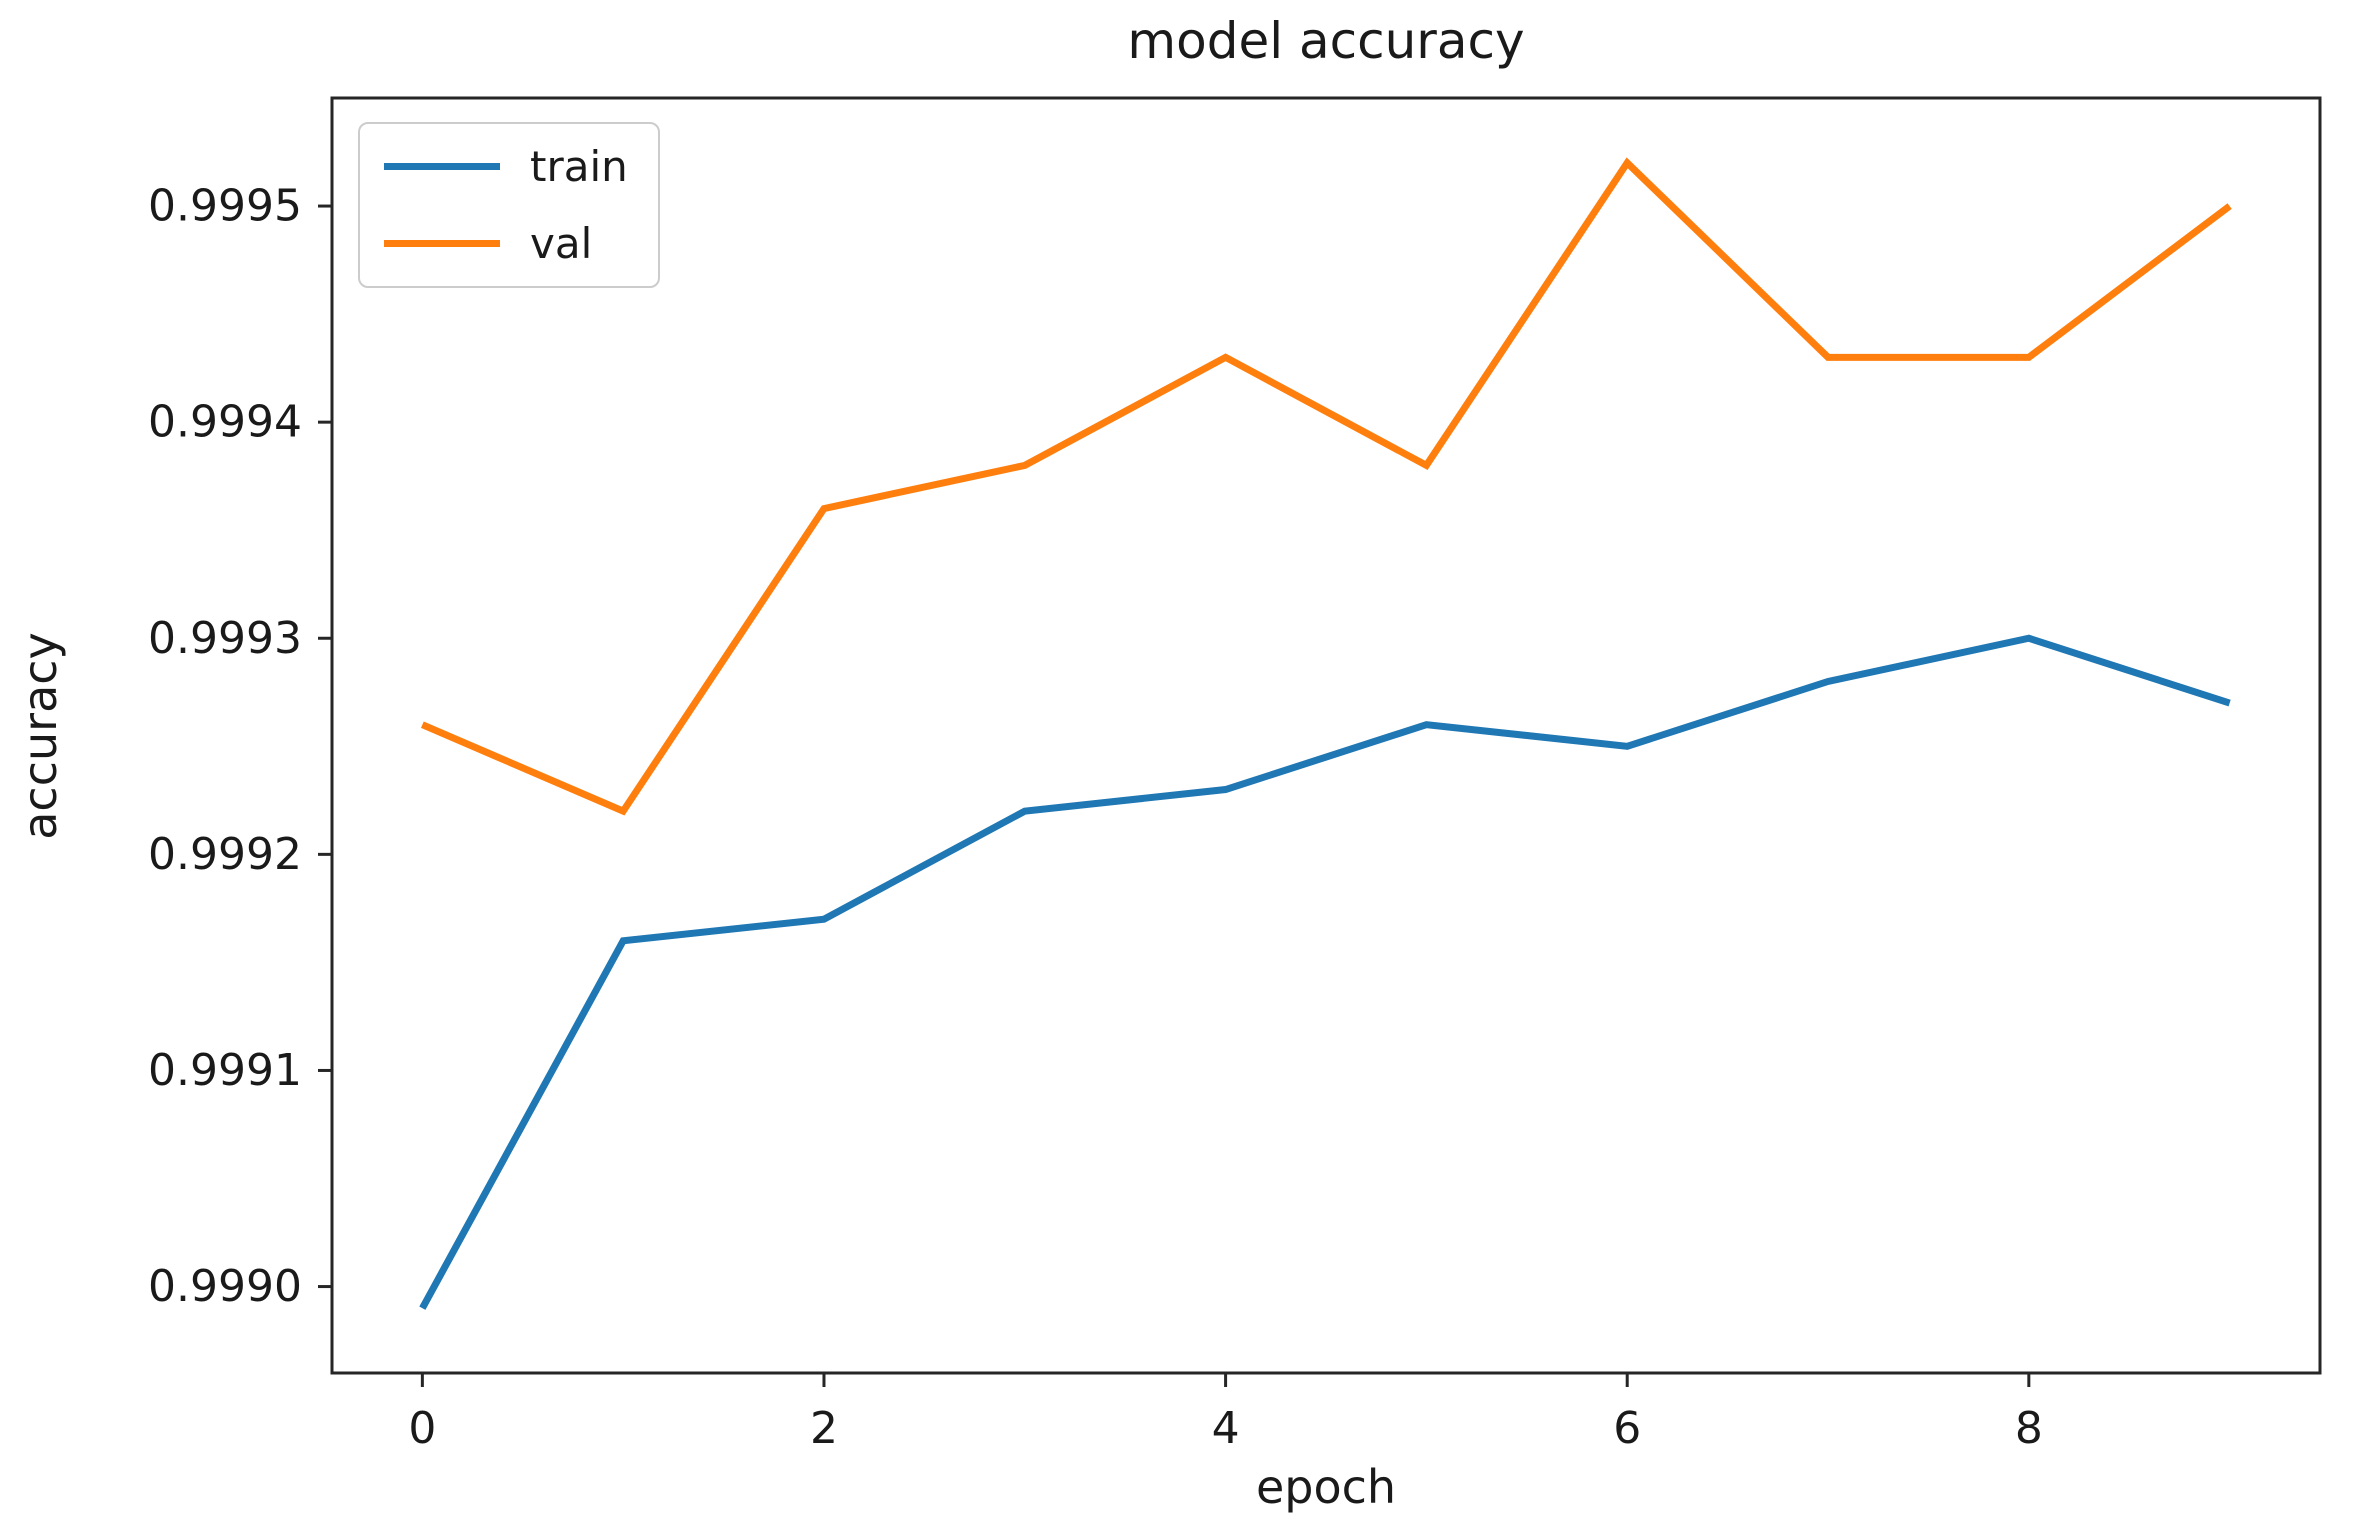 The height and width of the screenshot is (1526, 2365). What do you see at coordinates (1627, 1428) in the screenshot?
I see `x-tick-label: 6` at bounding box center [1627, 1428].